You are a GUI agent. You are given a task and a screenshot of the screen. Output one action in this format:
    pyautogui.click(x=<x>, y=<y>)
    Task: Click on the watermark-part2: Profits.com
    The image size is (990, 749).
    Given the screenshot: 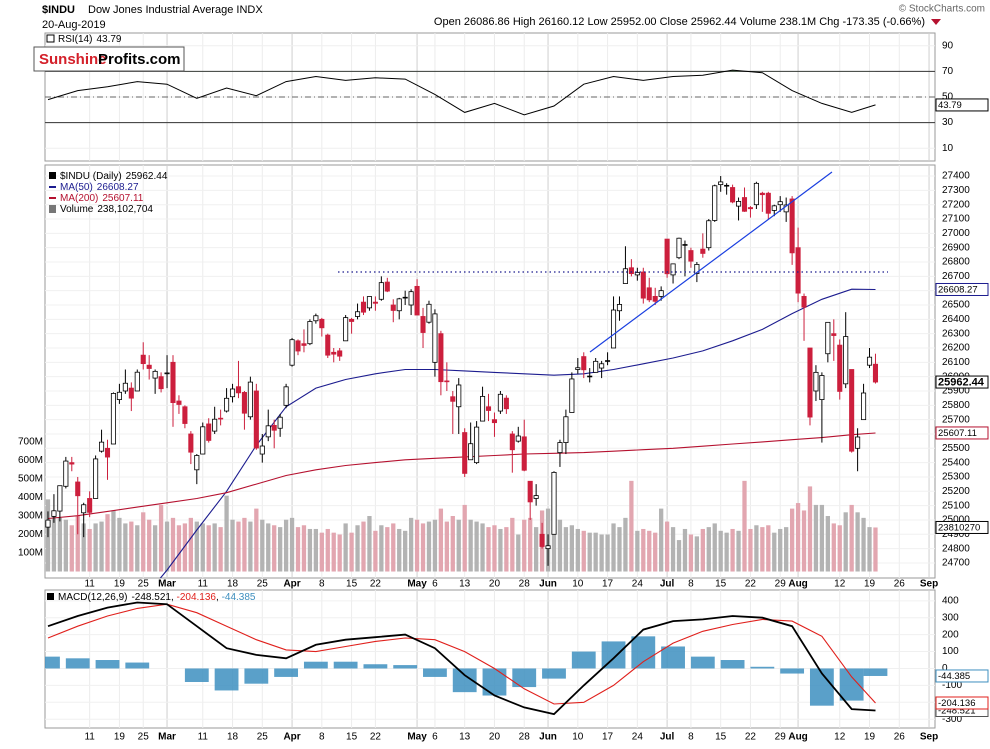 What is the action you would take?
    pyautogui.click(x=139, y=59)
    